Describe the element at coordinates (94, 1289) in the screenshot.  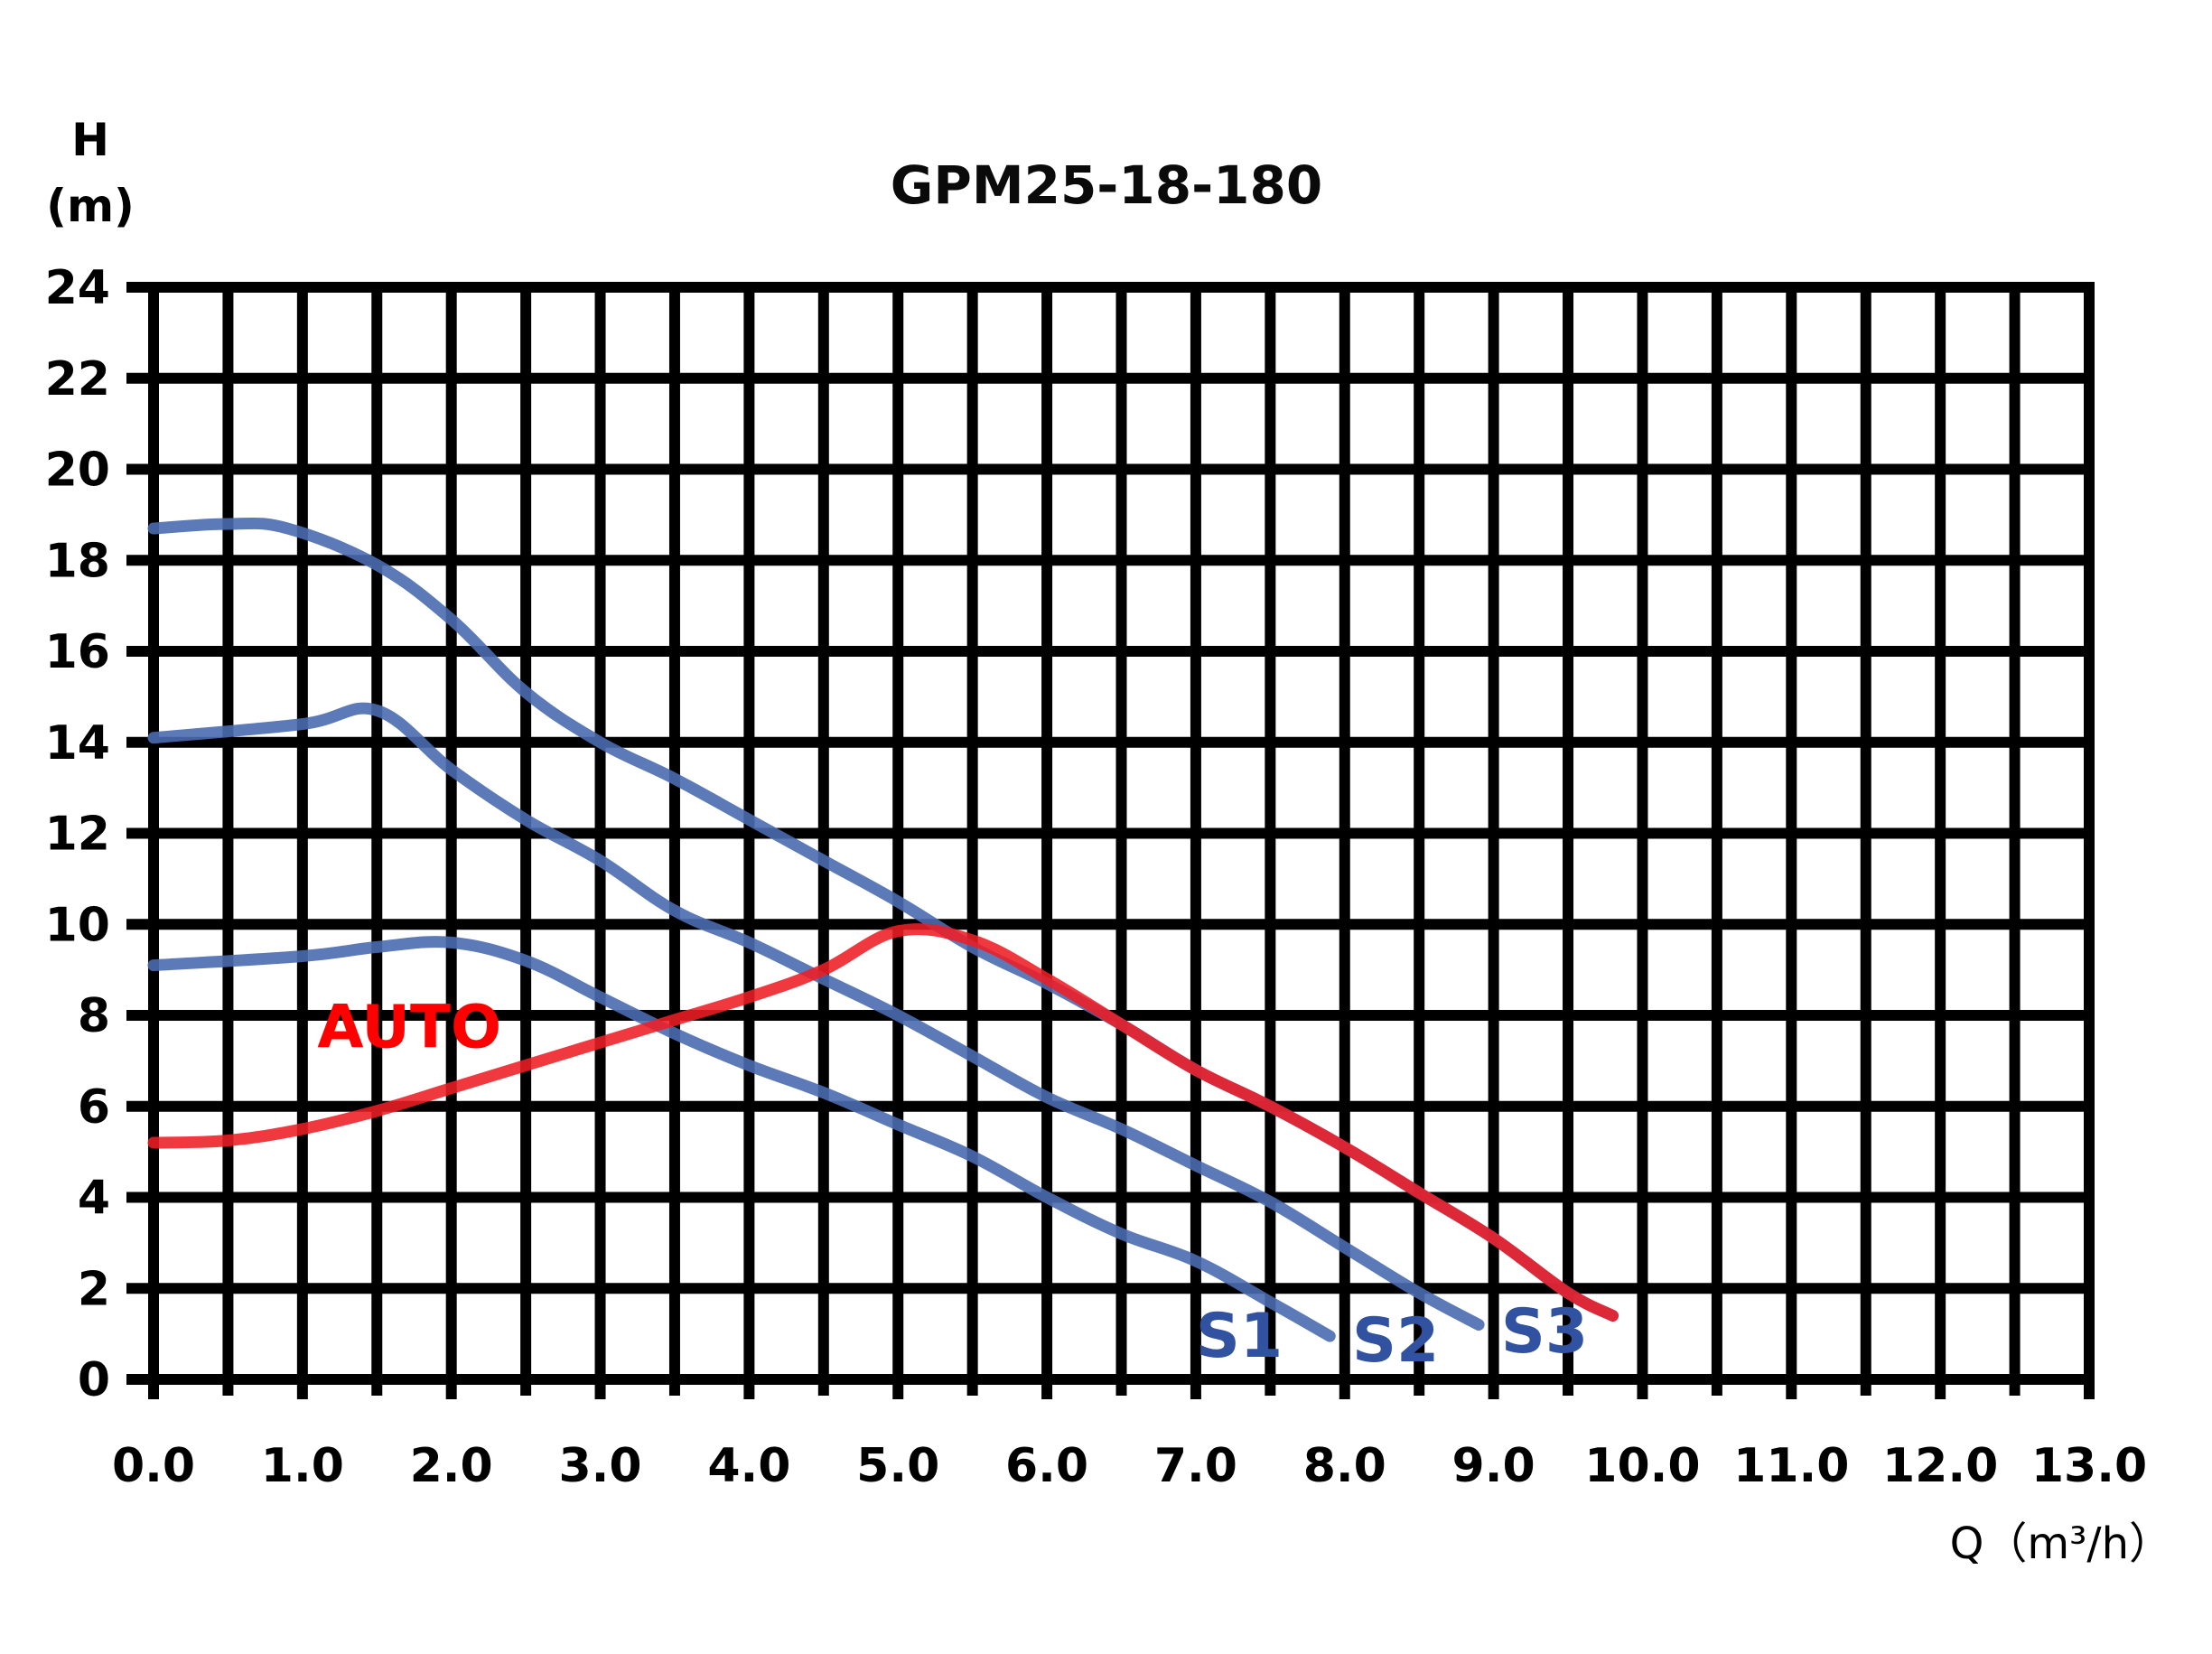
I see `y-tick-label: 2` at that location.